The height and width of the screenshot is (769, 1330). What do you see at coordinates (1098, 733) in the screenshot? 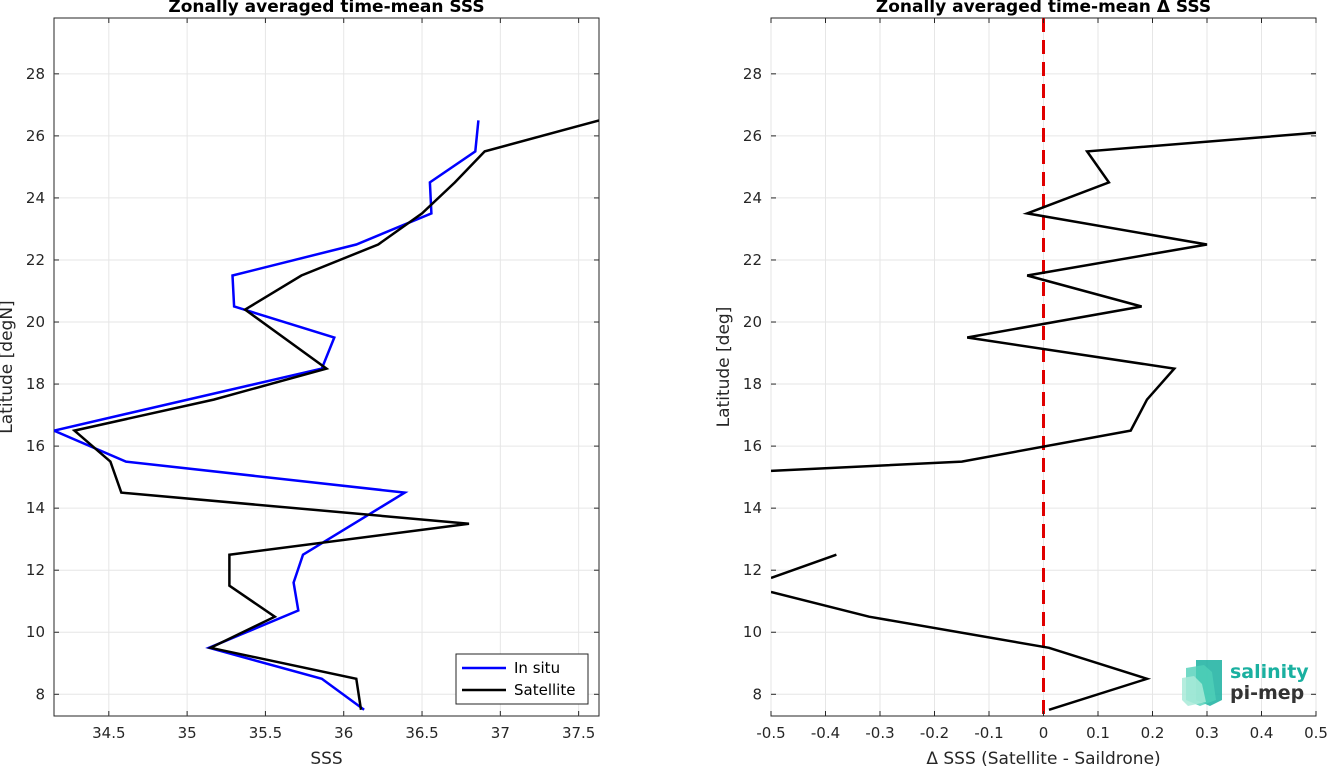
I see `x-tick-label: 0.1` at bounding box center [1098, 733].